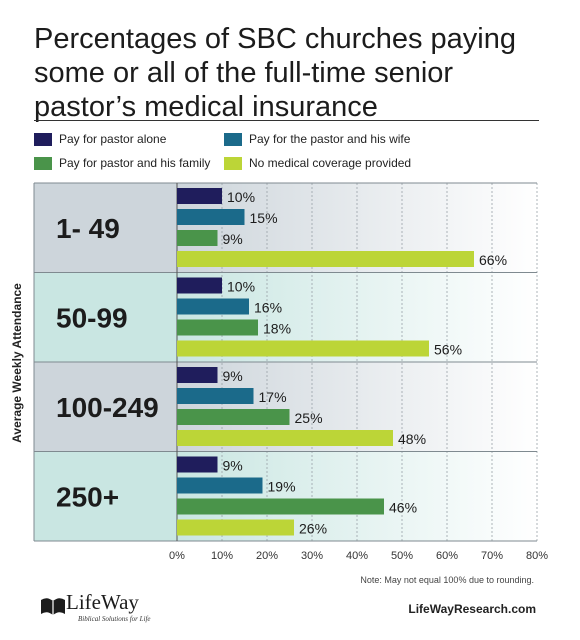  What do you see at coordinates (412, 439) in the screenshot?
I see `data-label: 48%` at bounding box center [412, 439].